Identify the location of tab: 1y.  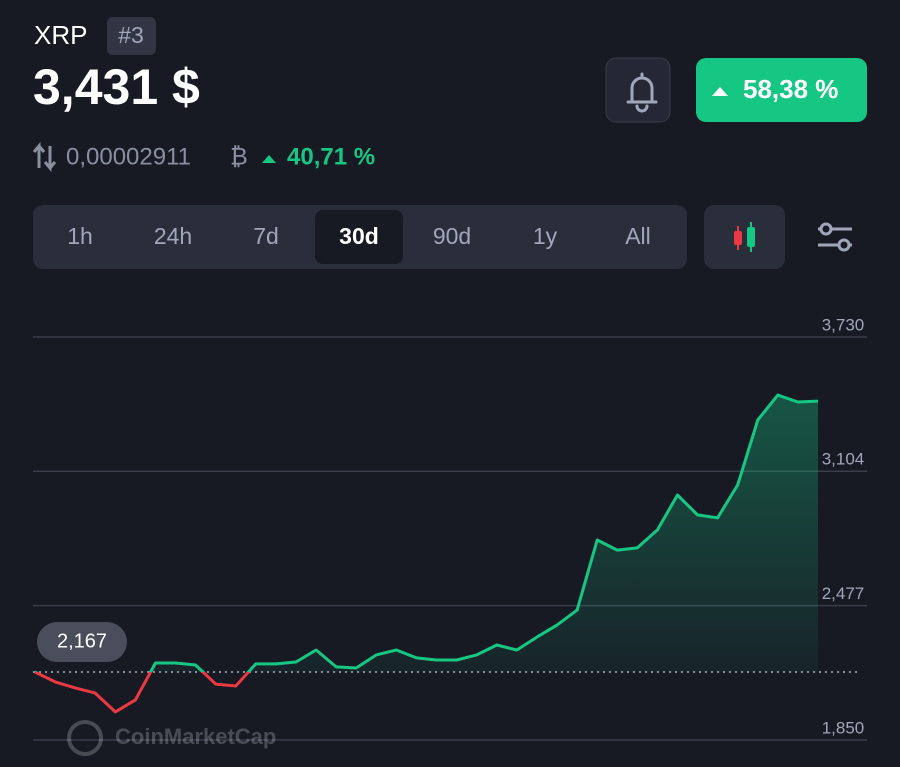
(545, 236).